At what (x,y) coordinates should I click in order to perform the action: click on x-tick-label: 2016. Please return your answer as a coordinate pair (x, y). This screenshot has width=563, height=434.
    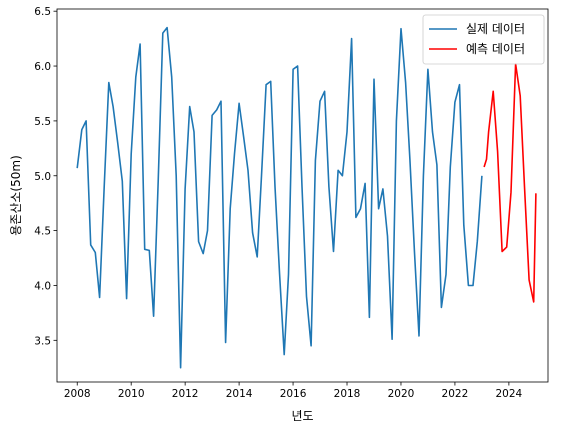
    Looking at the image, I should click on (293, 394).